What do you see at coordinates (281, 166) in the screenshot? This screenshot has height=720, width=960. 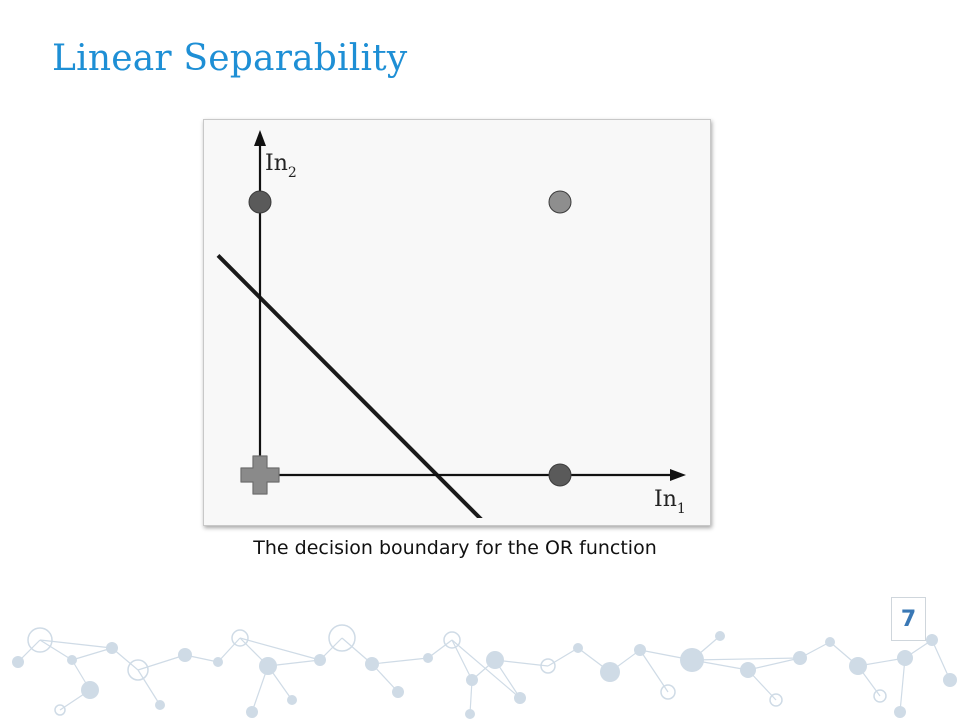 I see `y-axis-label: In2` at bounding box center [281, 166].